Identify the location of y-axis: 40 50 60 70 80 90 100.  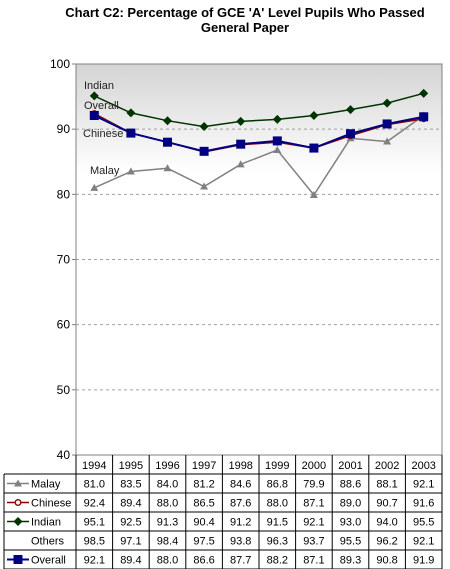
(63, 259).